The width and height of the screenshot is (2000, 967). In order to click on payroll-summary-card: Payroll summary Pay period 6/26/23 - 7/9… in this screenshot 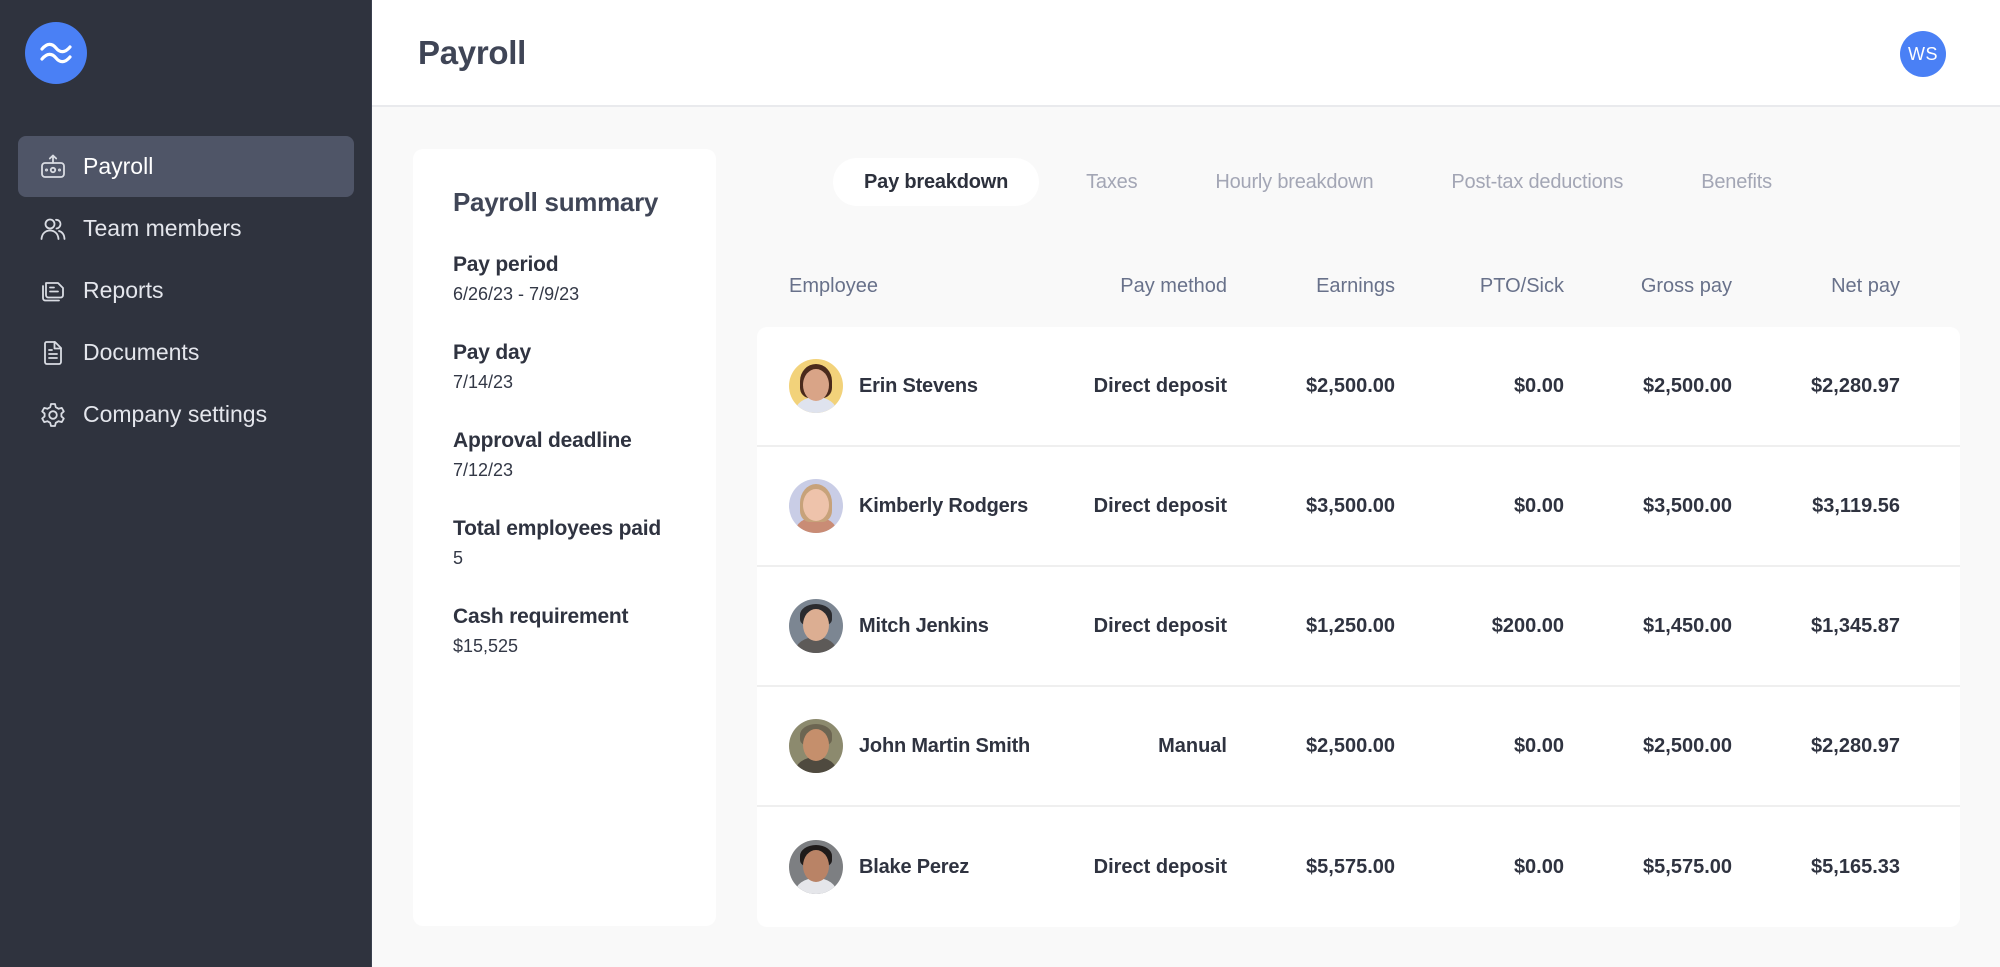, I will do `click(564, 537)`.